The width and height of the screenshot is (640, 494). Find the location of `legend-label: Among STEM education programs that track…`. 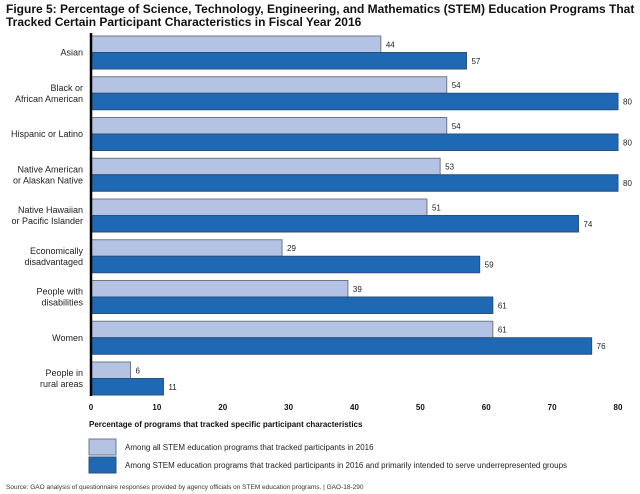

legend-label: Among STEM education programs that track… is located at coordinates (346, 465).